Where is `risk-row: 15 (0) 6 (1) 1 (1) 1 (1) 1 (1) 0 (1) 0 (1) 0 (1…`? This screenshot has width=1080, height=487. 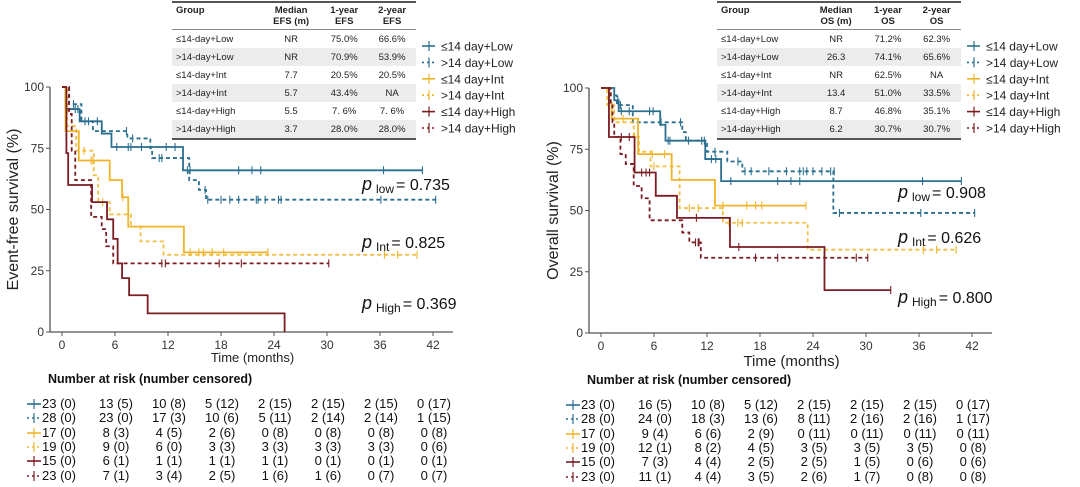 risk-row: 15 (0) 6 (1) 1 (1) 1 (1) 1 (1) 0 (1) 0 (1) 0 (1… is located at coordinates (540, 461).